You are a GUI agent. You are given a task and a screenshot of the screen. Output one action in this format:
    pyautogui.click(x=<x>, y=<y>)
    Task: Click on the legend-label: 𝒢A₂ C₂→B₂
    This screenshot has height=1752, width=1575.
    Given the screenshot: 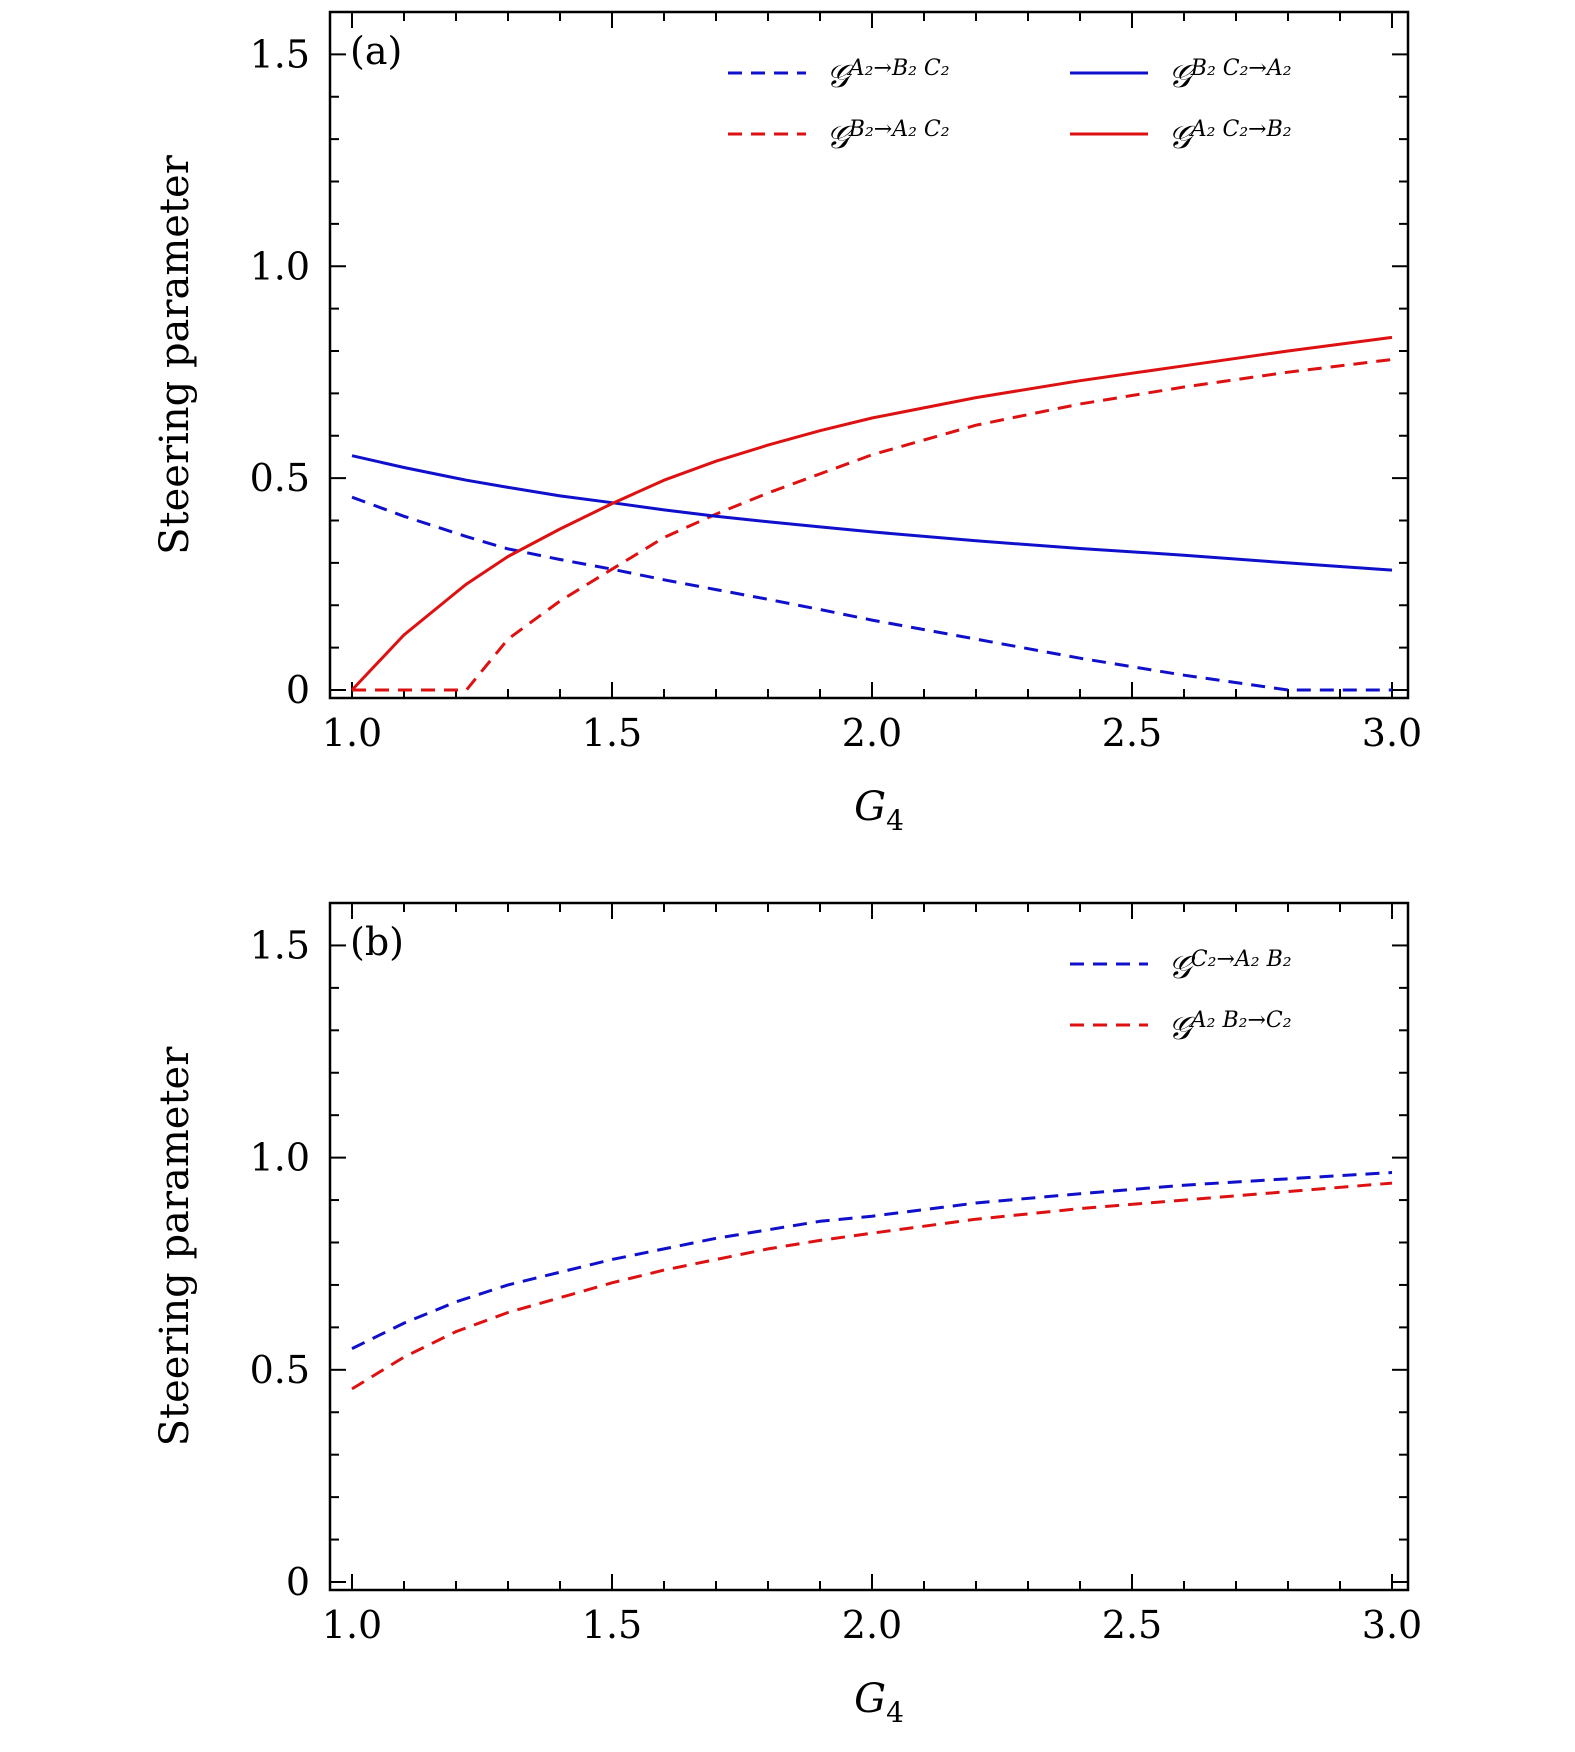 What is the action you would take?
    pyautogui.click(x=1230, y=136)
    